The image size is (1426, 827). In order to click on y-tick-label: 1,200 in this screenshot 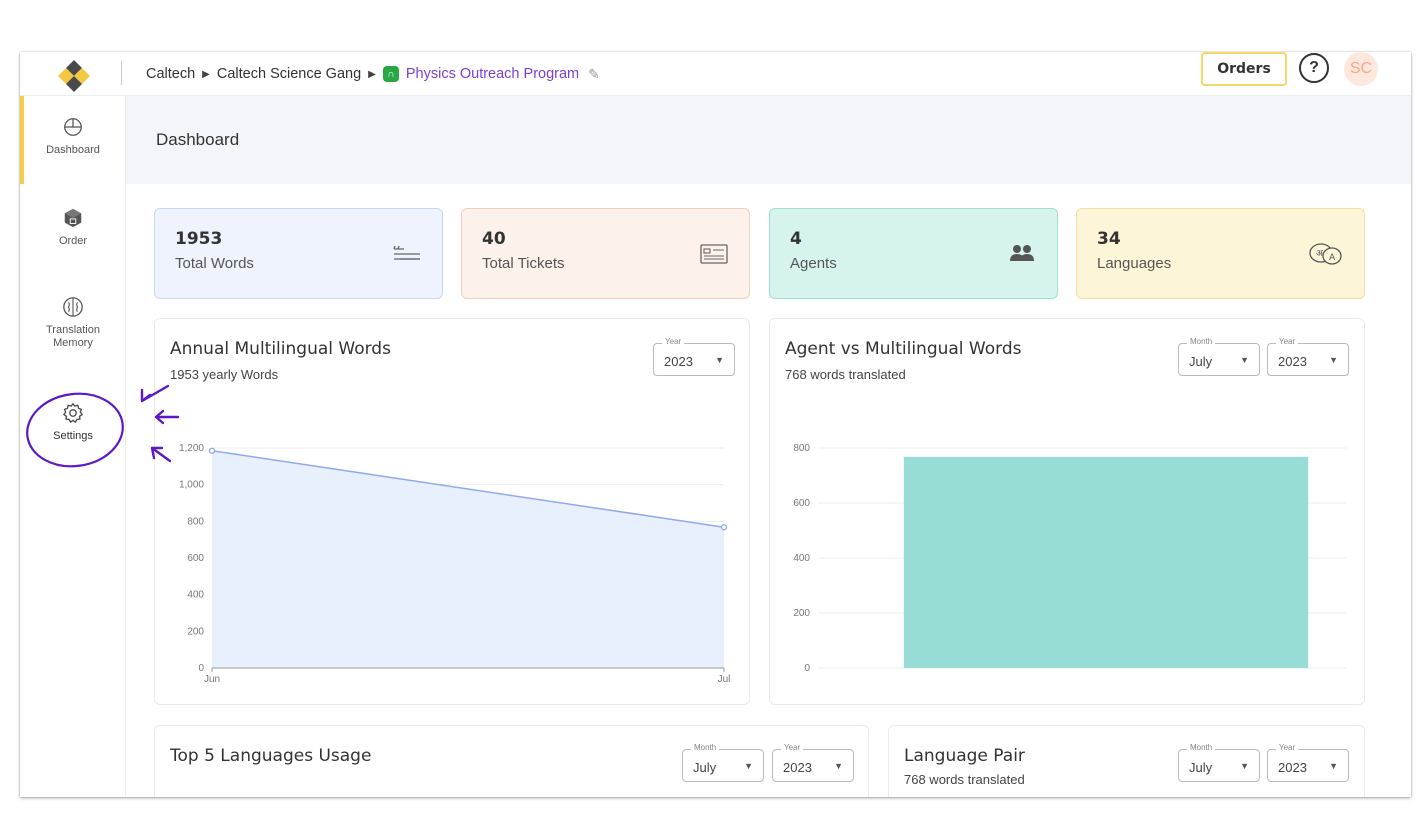, I will do `click(191, 448)`.